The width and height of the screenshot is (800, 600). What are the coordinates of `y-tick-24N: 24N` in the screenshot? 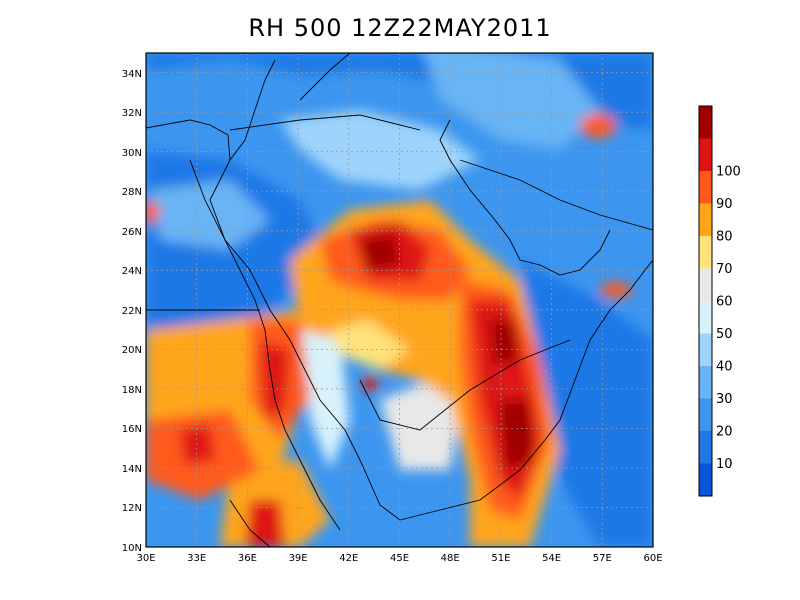 It's located at (132, 271).